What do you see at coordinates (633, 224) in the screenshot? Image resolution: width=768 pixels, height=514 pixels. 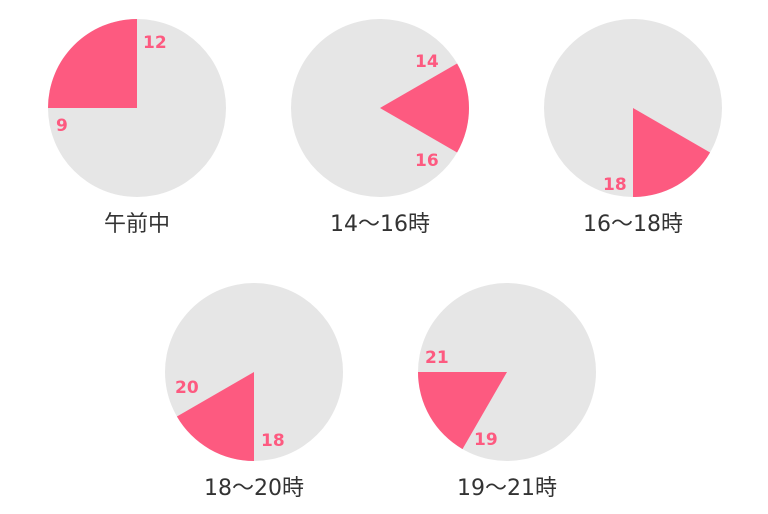 I see `clock-caption-16-18: 16〜18時` at bounding box center [633, 224].